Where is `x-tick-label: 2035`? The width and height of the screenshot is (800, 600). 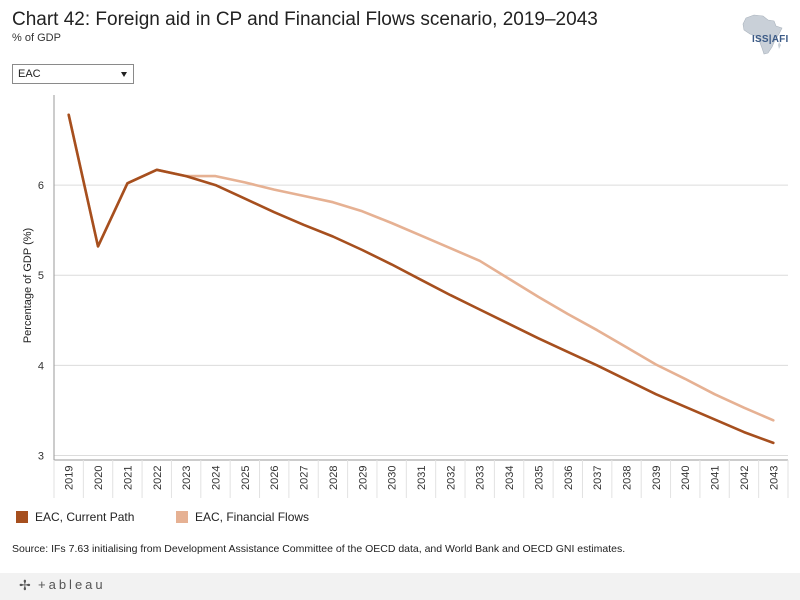 x-tick-label: 2035 is located at coordinates (539, 478).